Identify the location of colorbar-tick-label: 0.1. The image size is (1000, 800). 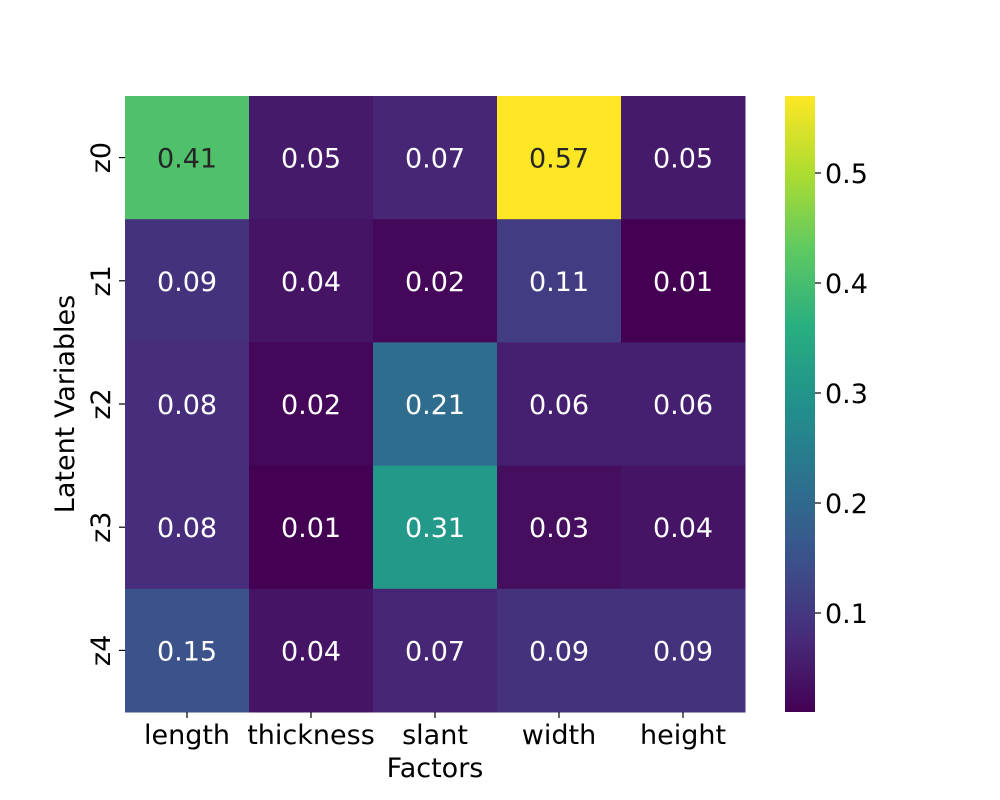
(846, 614).